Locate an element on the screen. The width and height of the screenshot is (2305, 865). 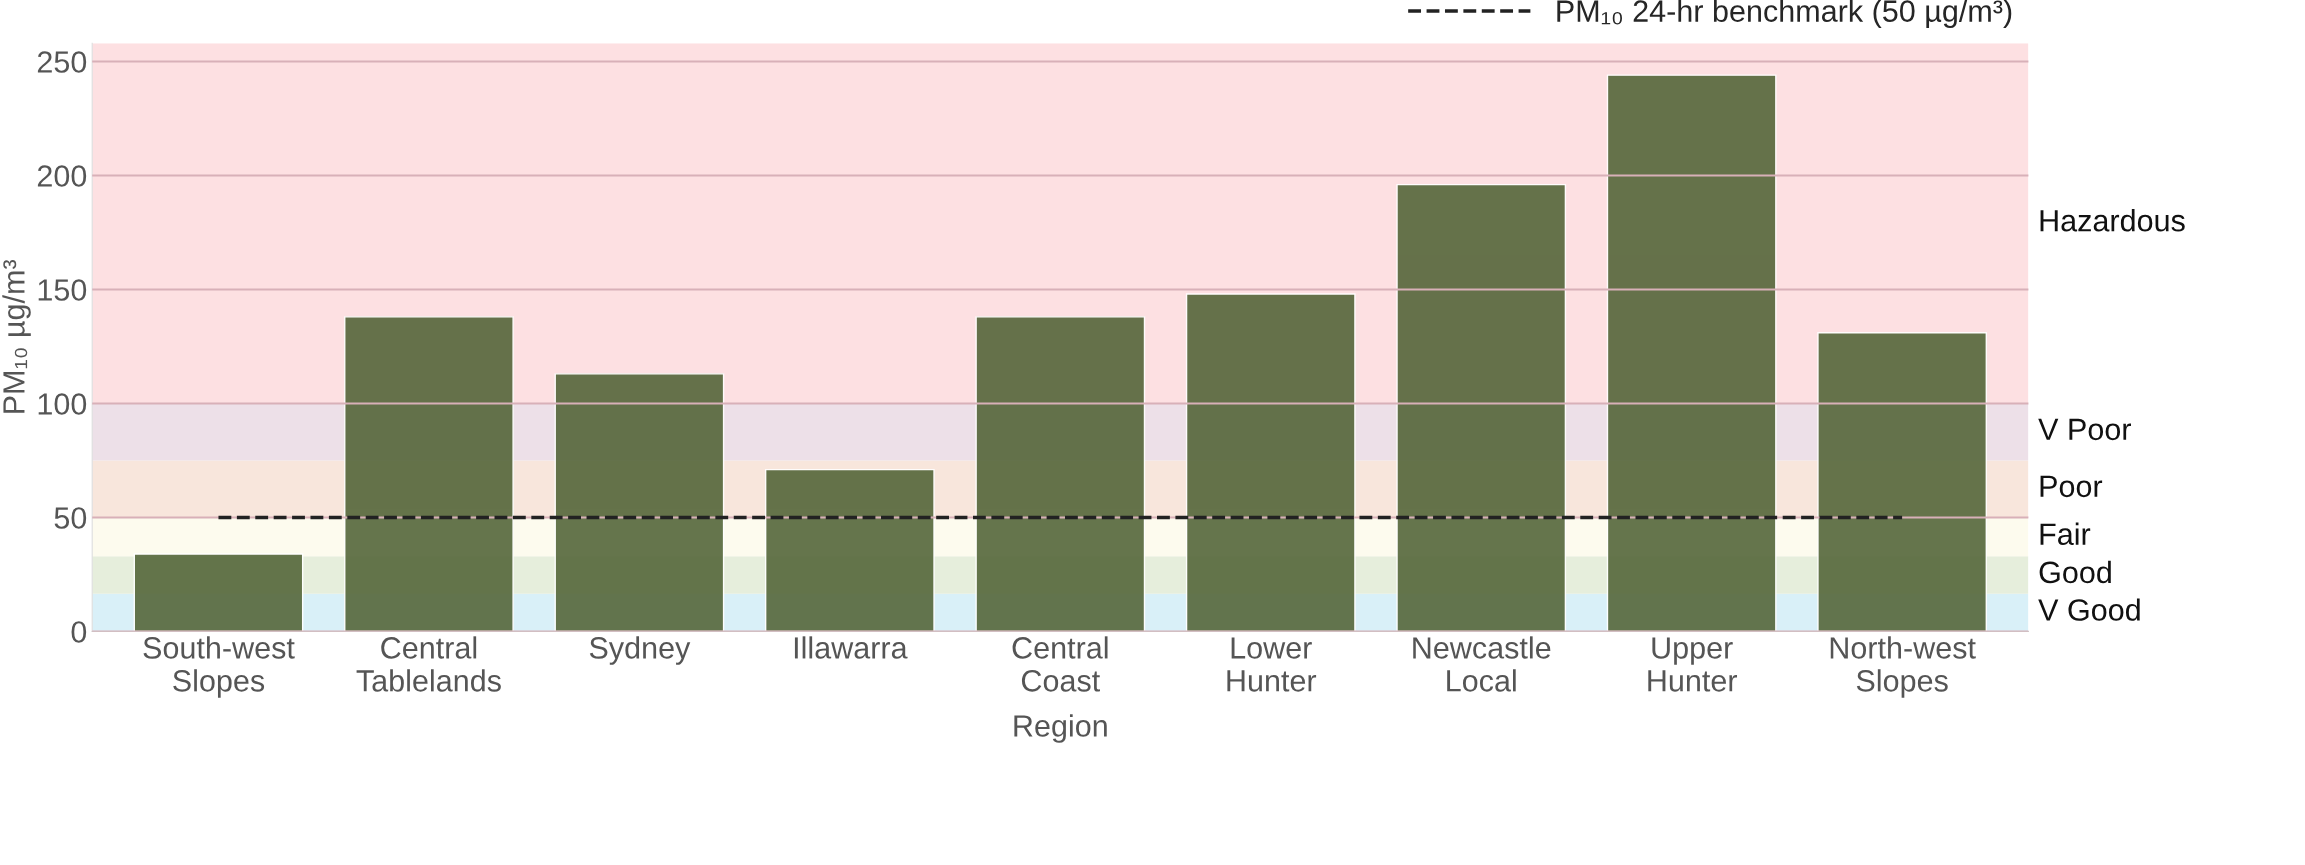
band-label: V Poor is located at coordinates (2084, 429).